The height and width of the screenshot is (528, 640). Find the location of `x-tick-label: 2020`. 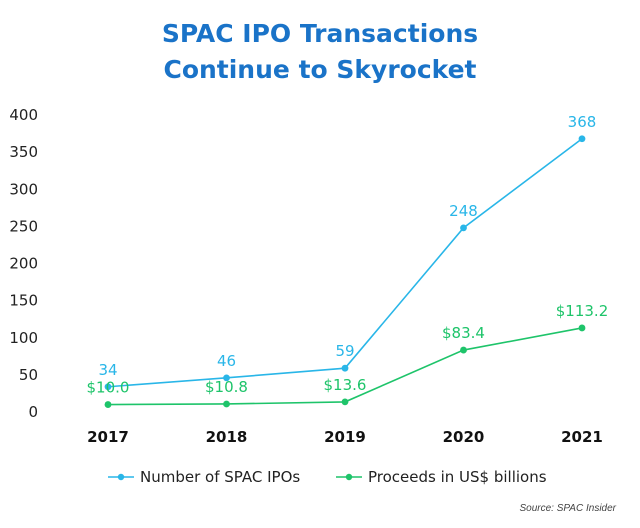

x-tick-label: 2020 is located at coordinates (464, 437).